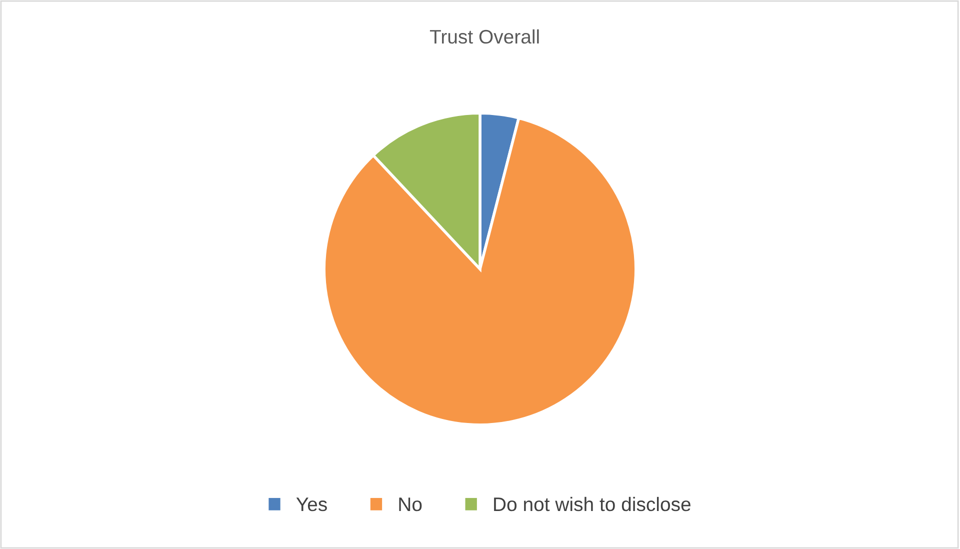  I want to click on legend-label: No, so click(410, 505).